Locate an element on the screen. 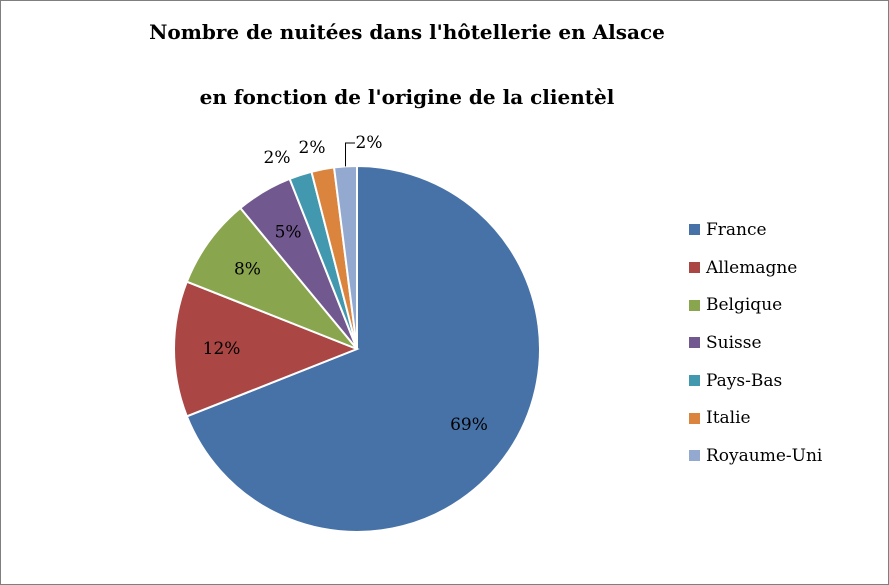  pie-slice-allemagne is located at coordinates (266, 349).